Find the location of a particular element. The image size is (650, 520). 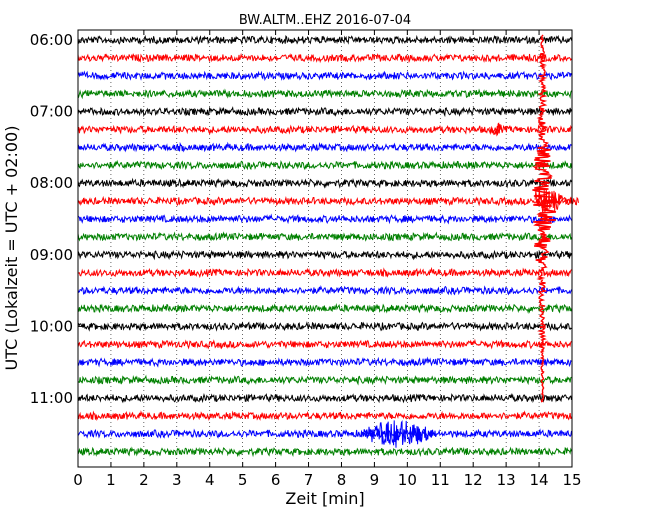

x-tick-label: 8 is located at coordinates (342, 480).